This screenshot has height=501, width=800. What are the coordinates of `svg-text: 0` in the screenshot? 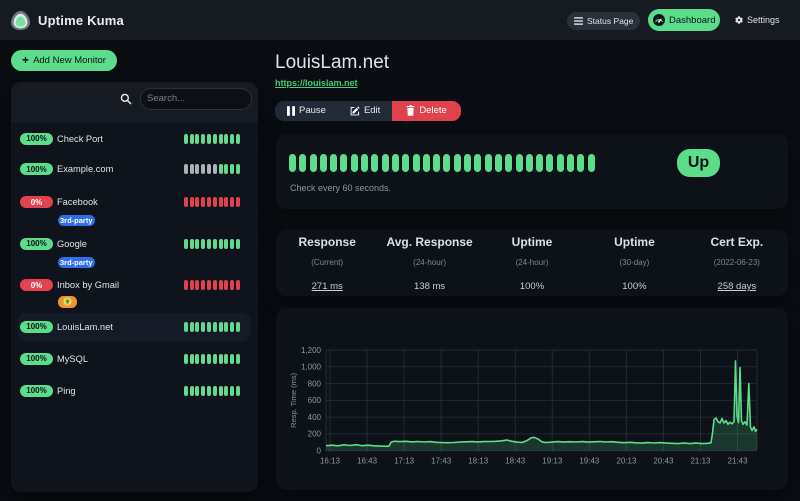 It's located at (319, 451).